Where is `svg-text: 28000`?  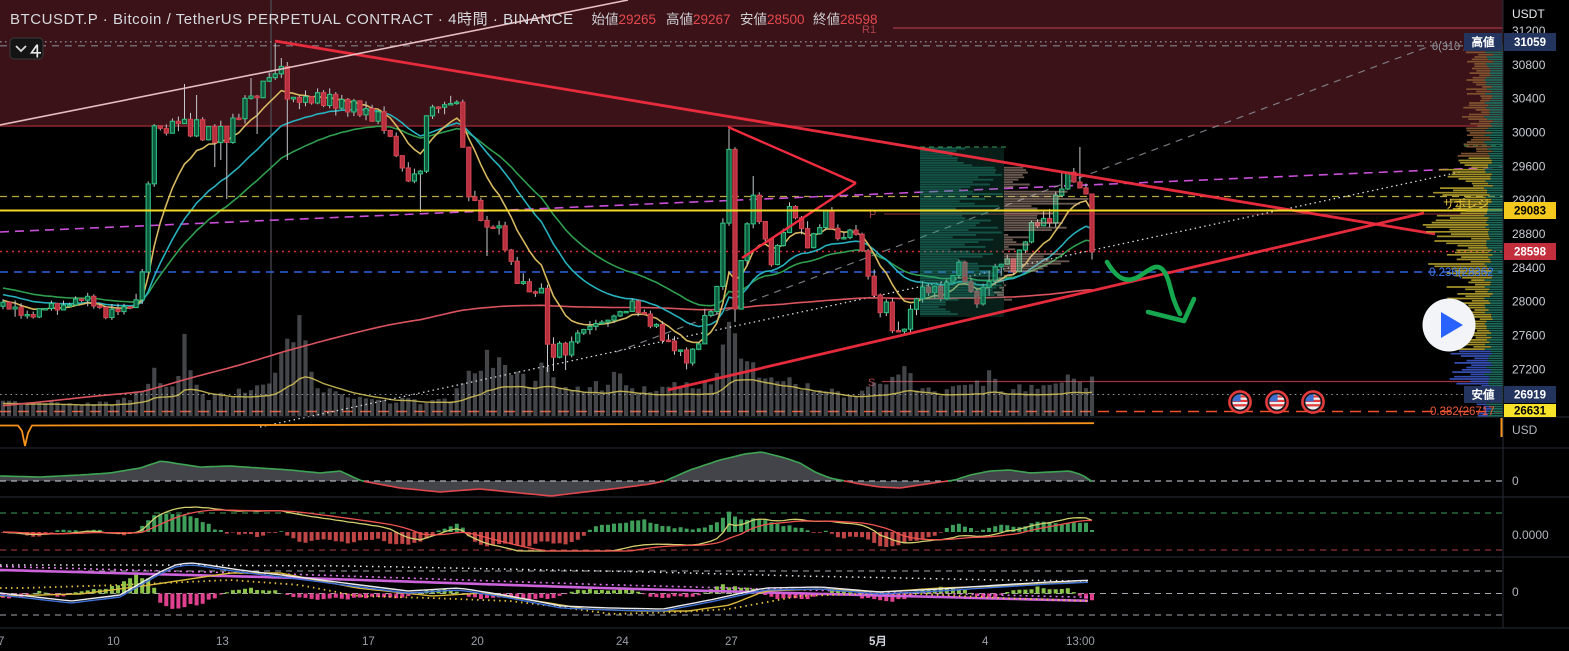
svg-text: 28000 is located at coordinates (1529, 302).